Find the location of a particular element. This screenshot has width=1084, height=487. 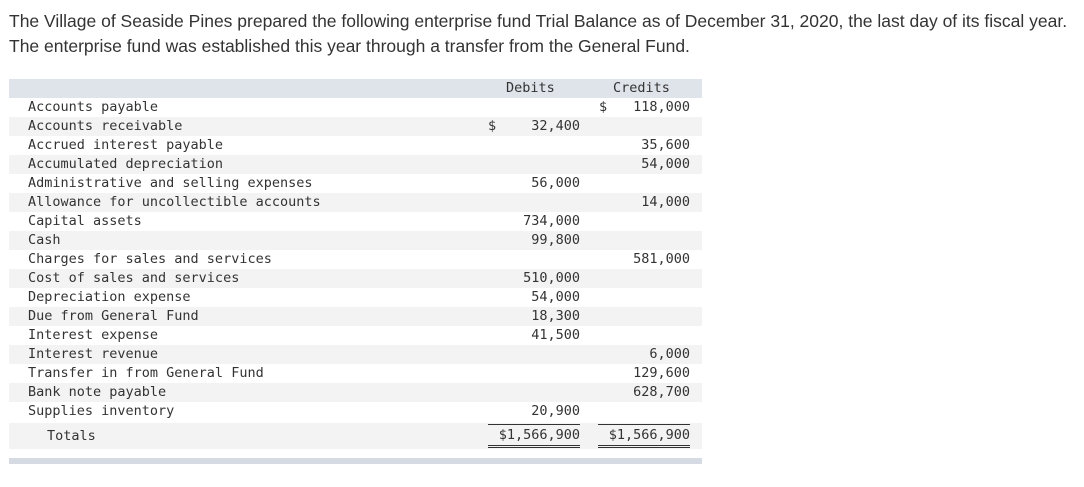

table-row: Accounts receivable $32,400 is located at coordinates (355, 126).